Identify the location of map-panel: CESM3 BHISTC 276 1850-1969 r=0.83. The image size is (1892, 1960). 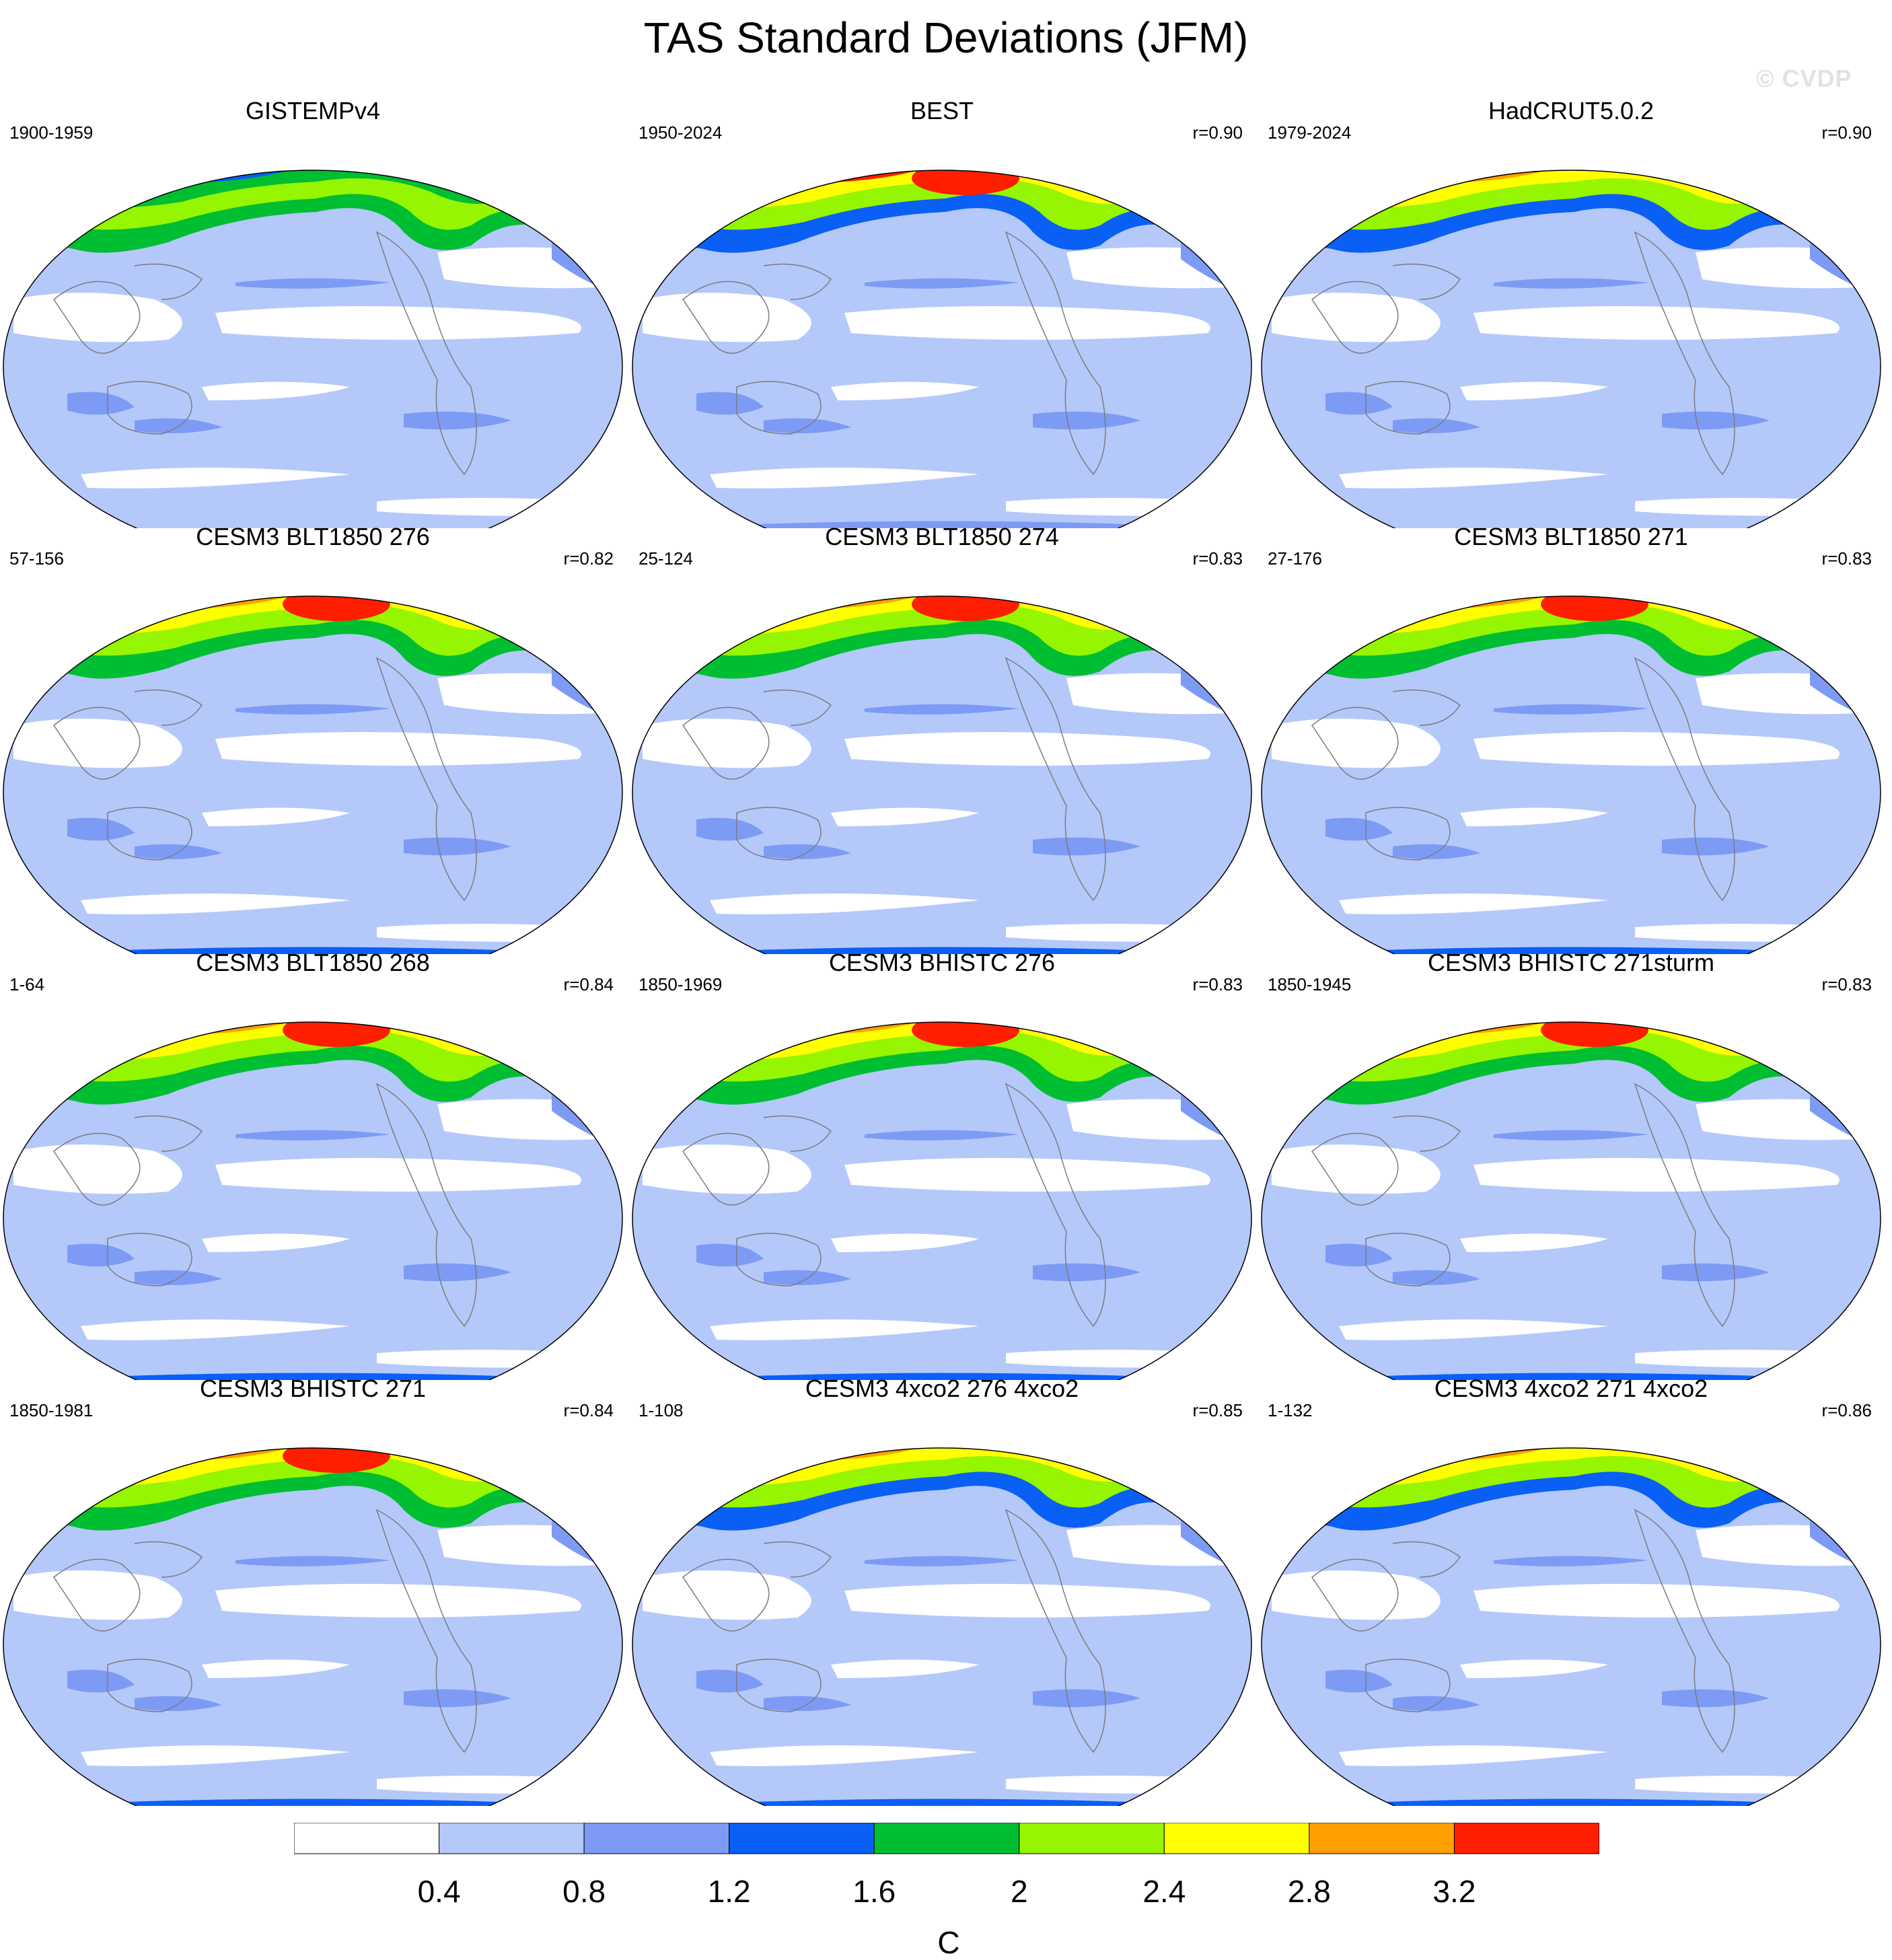
(942, 1164).